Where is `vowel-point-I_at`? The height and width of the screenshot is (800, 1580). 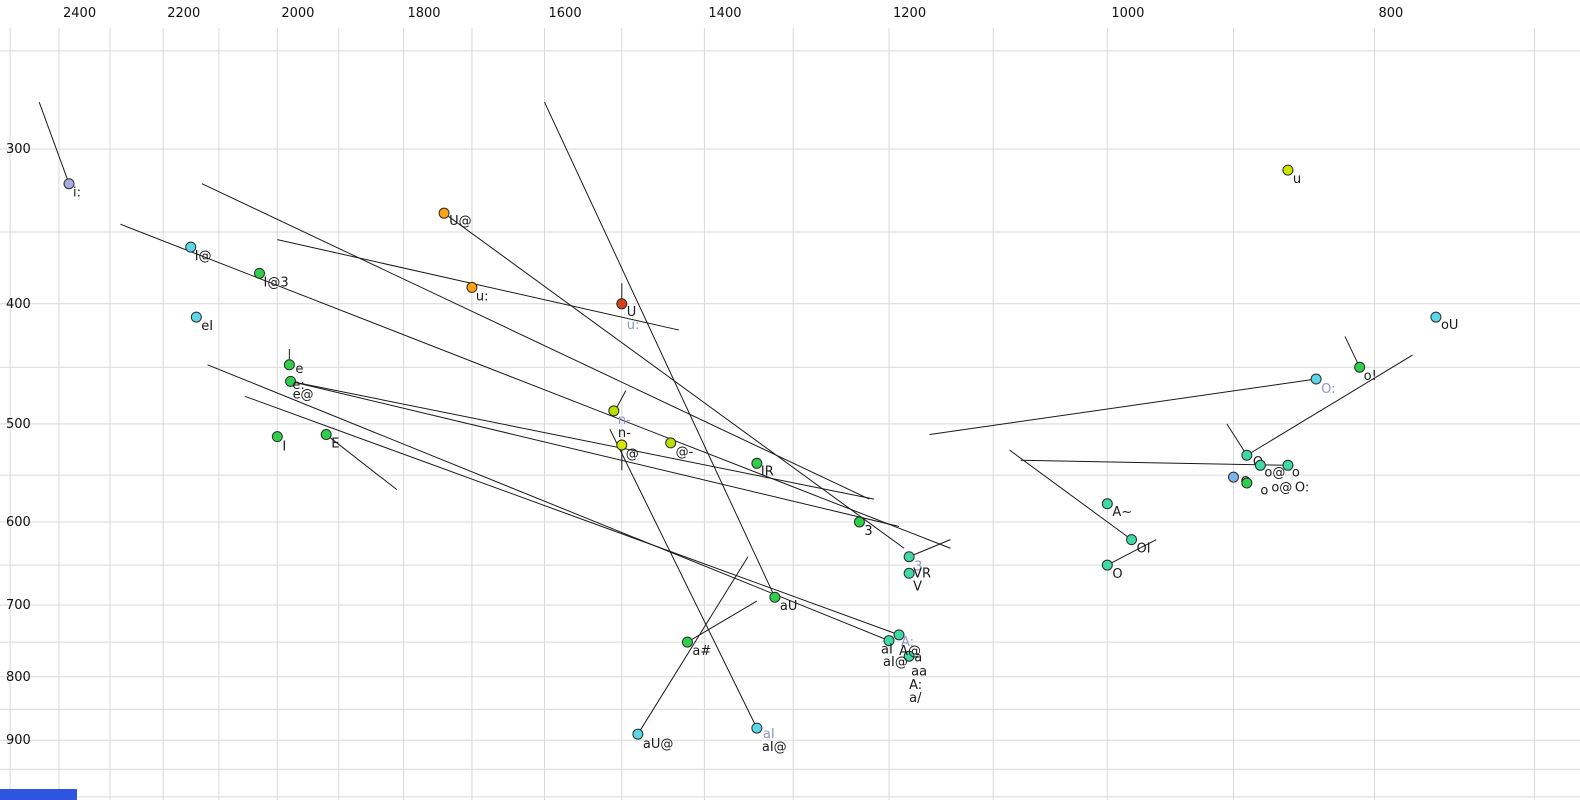 vowel-point-I_at is located at coordinates (191, 247).